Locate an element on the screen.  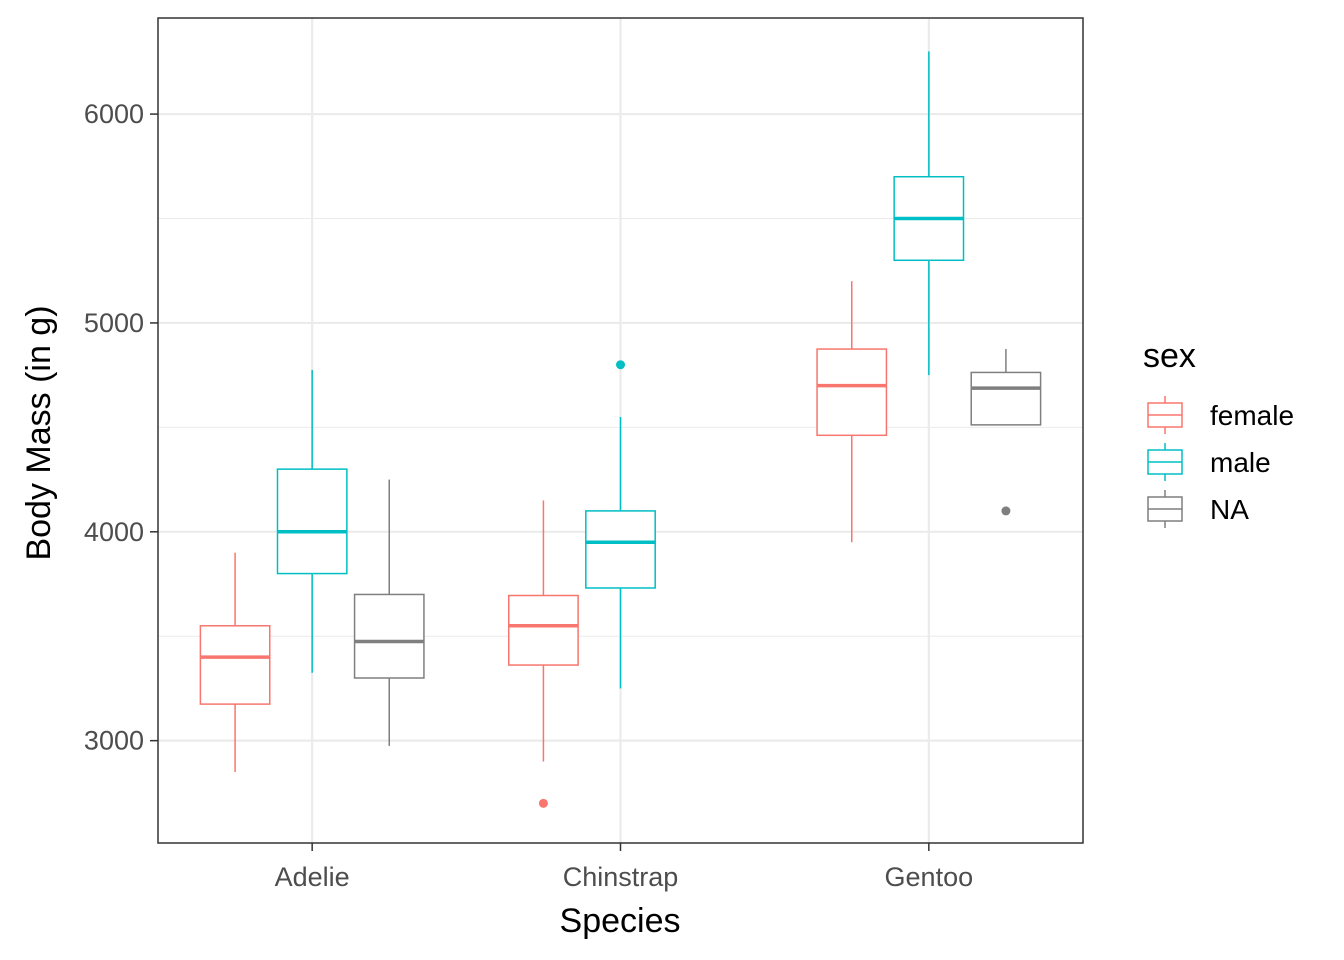
box-male-Chinstrap is located at coordinates (620, 524).